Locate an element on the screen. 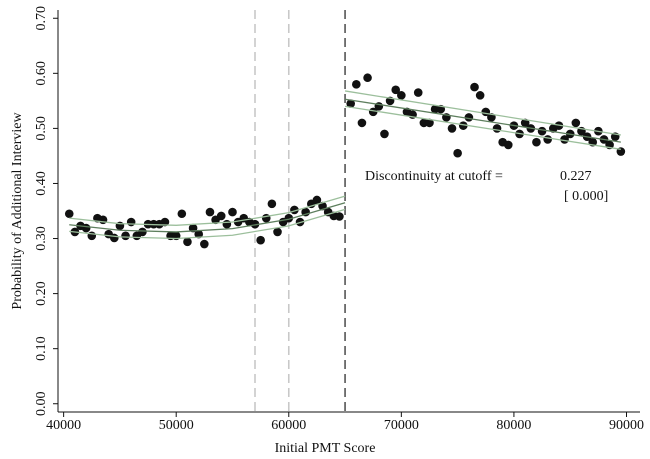 This screenshot has height=459, width=650. annotation-p-value: [ 0.000] is located at coordinates (586, 196).